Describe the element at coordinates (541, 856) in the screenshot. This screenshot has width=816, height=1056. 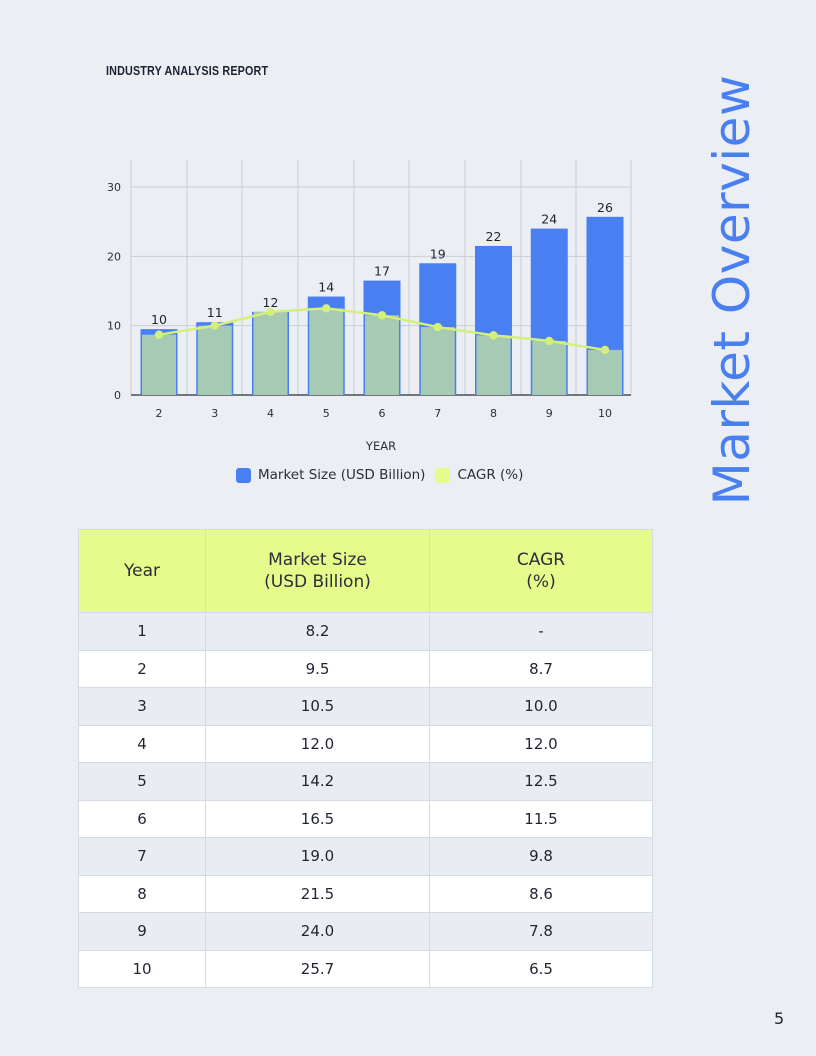
I see `cell-cagr: 9.8` at that location.